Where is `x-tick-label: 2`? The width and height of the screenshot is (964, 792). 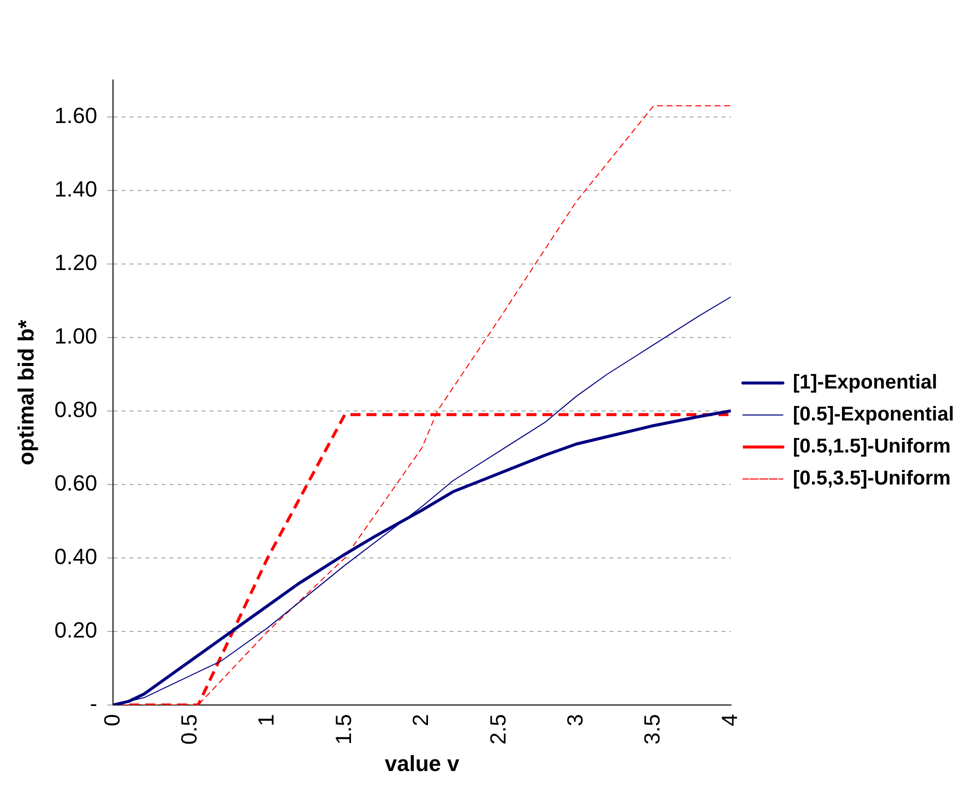 x-tick-label: 2 is located at coordinates (421, 720).